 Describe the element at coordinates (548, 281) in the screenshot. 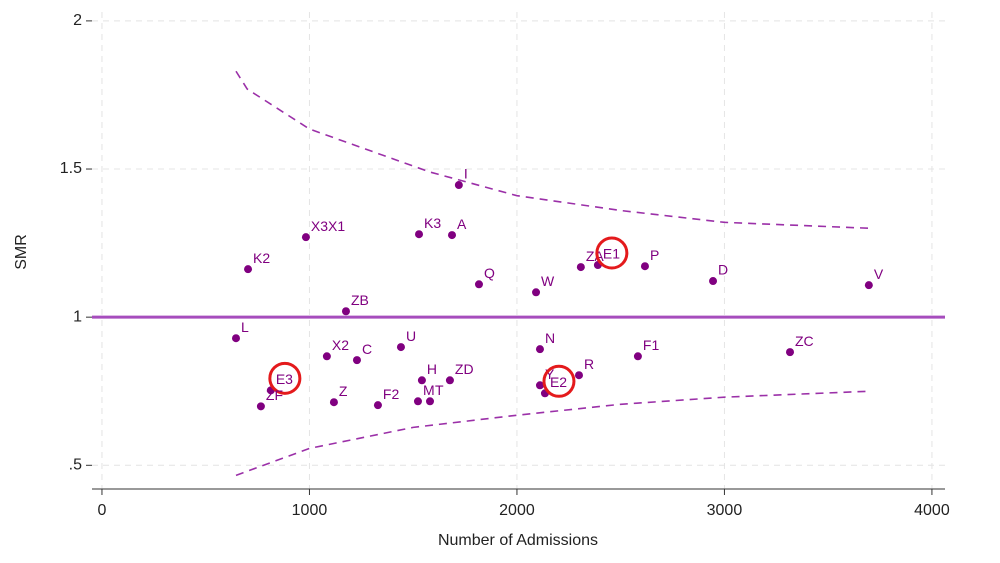

I see `point-label: W` at that location.